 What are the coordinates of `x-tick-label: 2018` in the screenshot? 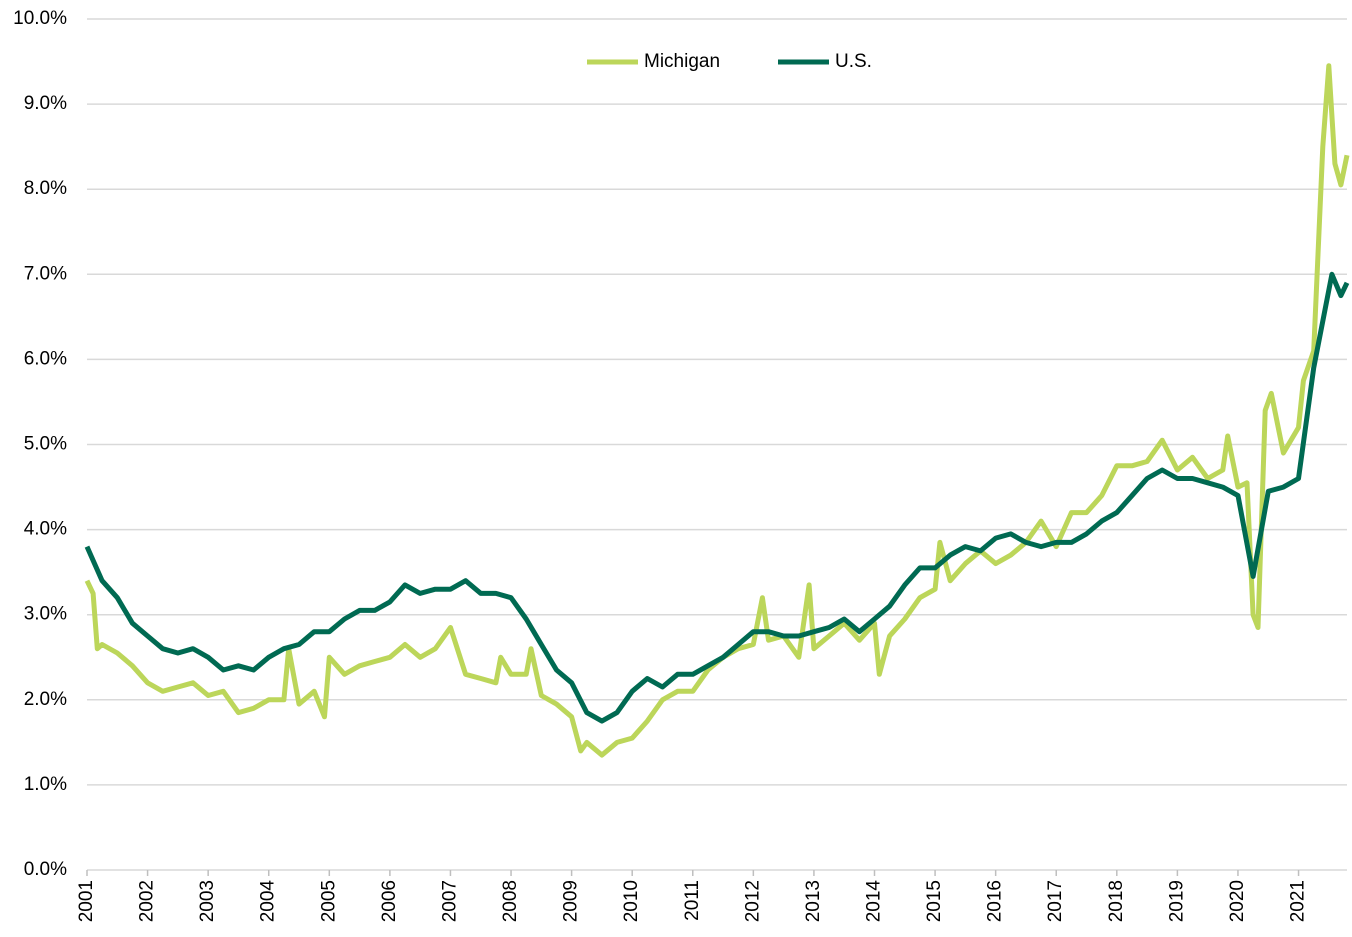 It's located at (1116, 901).